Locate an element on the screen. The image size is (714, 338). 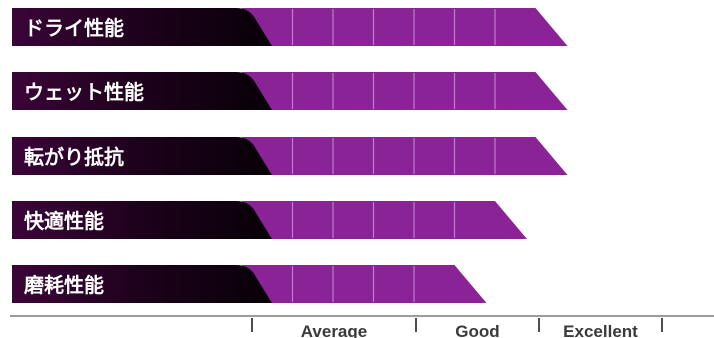
scale-label: Excellent is located at coordinates (600, 330).